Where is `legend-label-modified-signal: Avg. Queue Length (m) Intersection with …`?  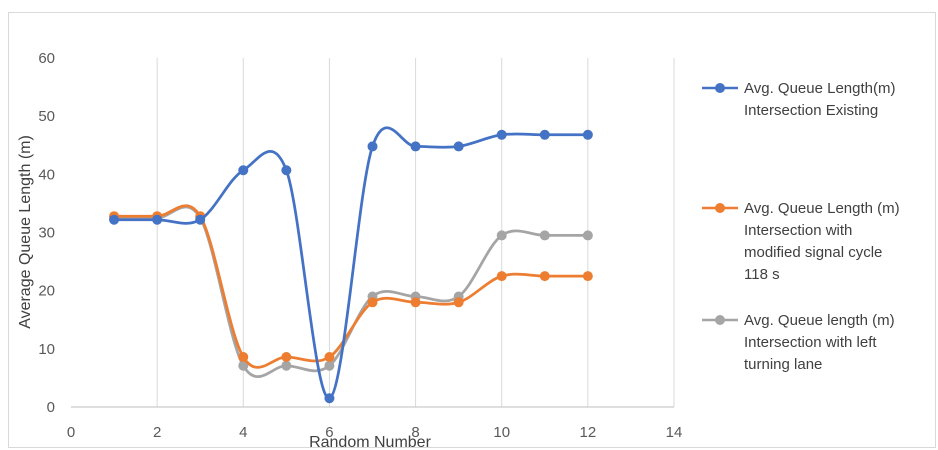
legend-label-modified-signal: Avg. Queue Length (m) Intersection with … is located at coordinates (822, 241).